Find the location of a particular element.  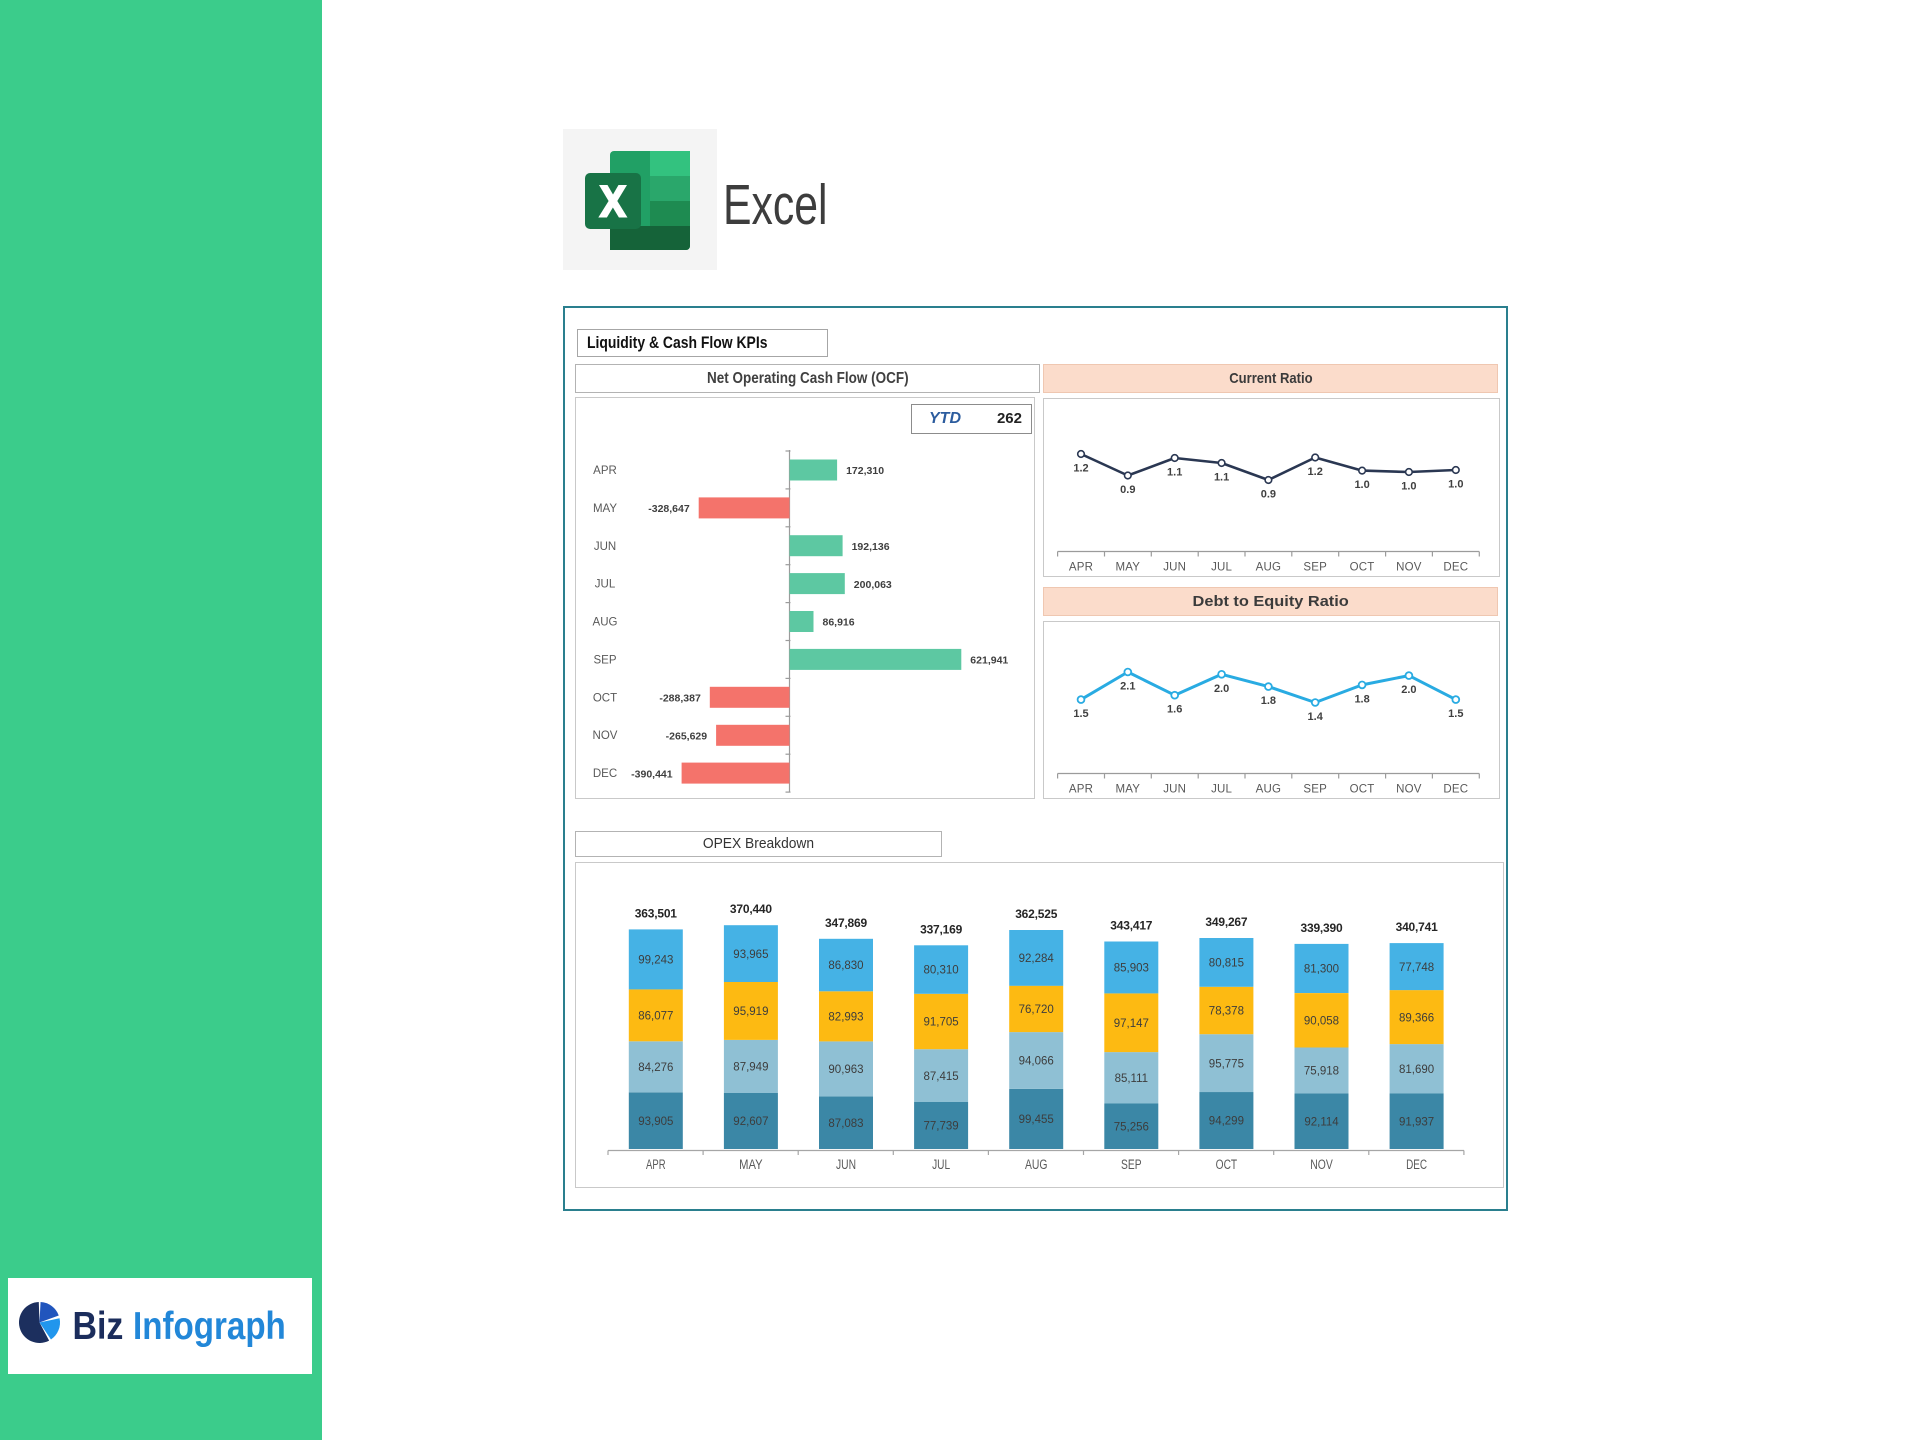

svg-text: 1.6 is located at coordinates (1174, 710).